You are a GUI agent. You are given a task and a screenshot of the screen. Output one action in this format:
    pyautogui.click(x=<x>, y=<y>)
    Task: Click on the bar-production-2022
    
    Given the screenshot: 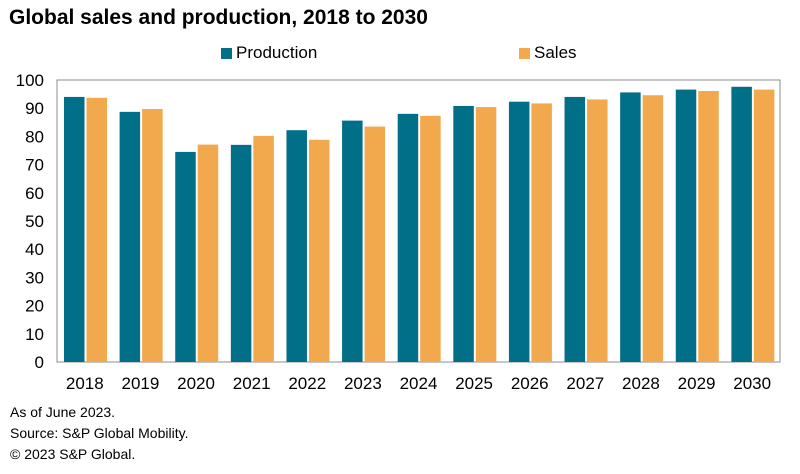 What is the action you would take?
    pyautogui.click(x=296, y=246)
    